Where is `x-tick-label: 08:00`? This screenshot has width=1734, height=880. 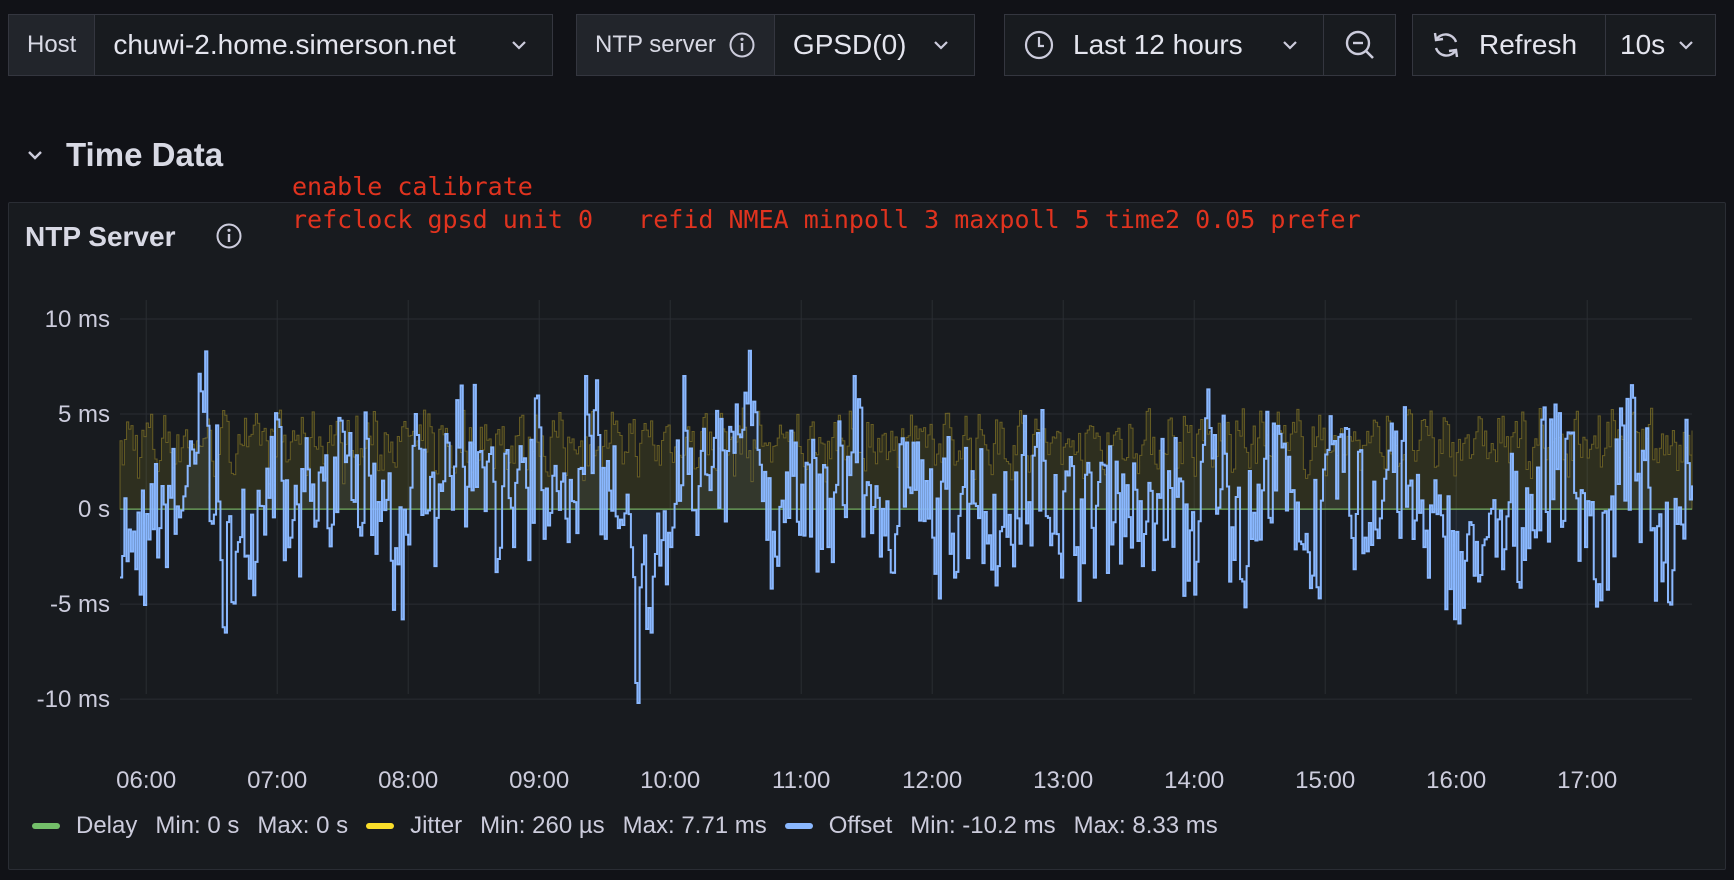 x-tick-label: 08:00 is located at coordinates (408, 780).